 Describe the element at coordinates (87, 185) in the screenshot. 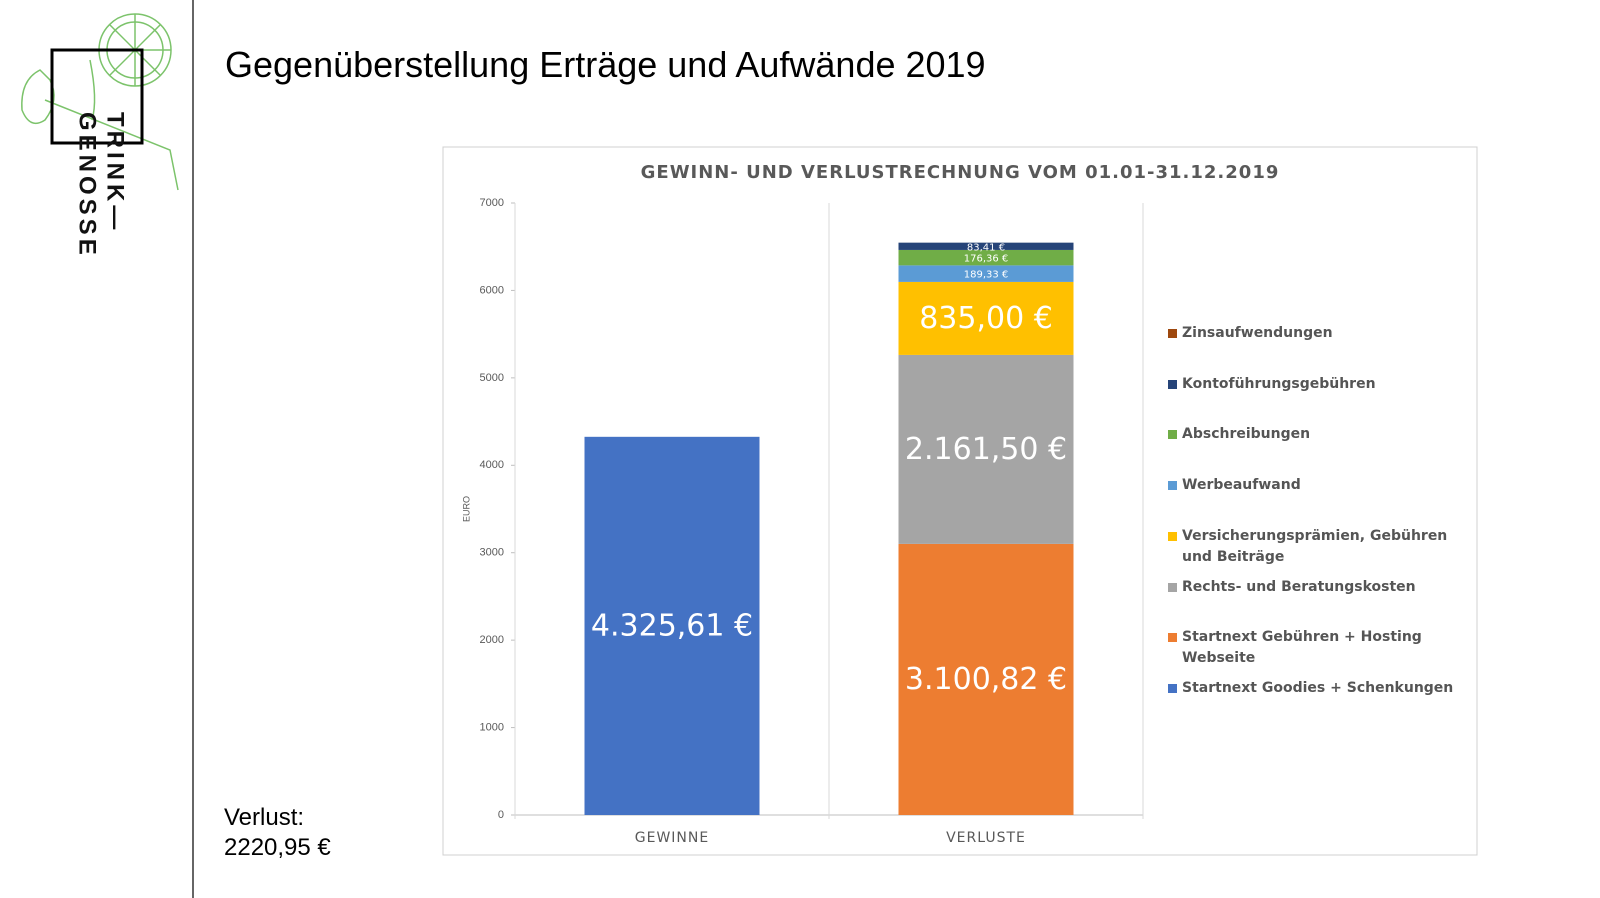

I see `logo-text: GENOSSE` at that location.